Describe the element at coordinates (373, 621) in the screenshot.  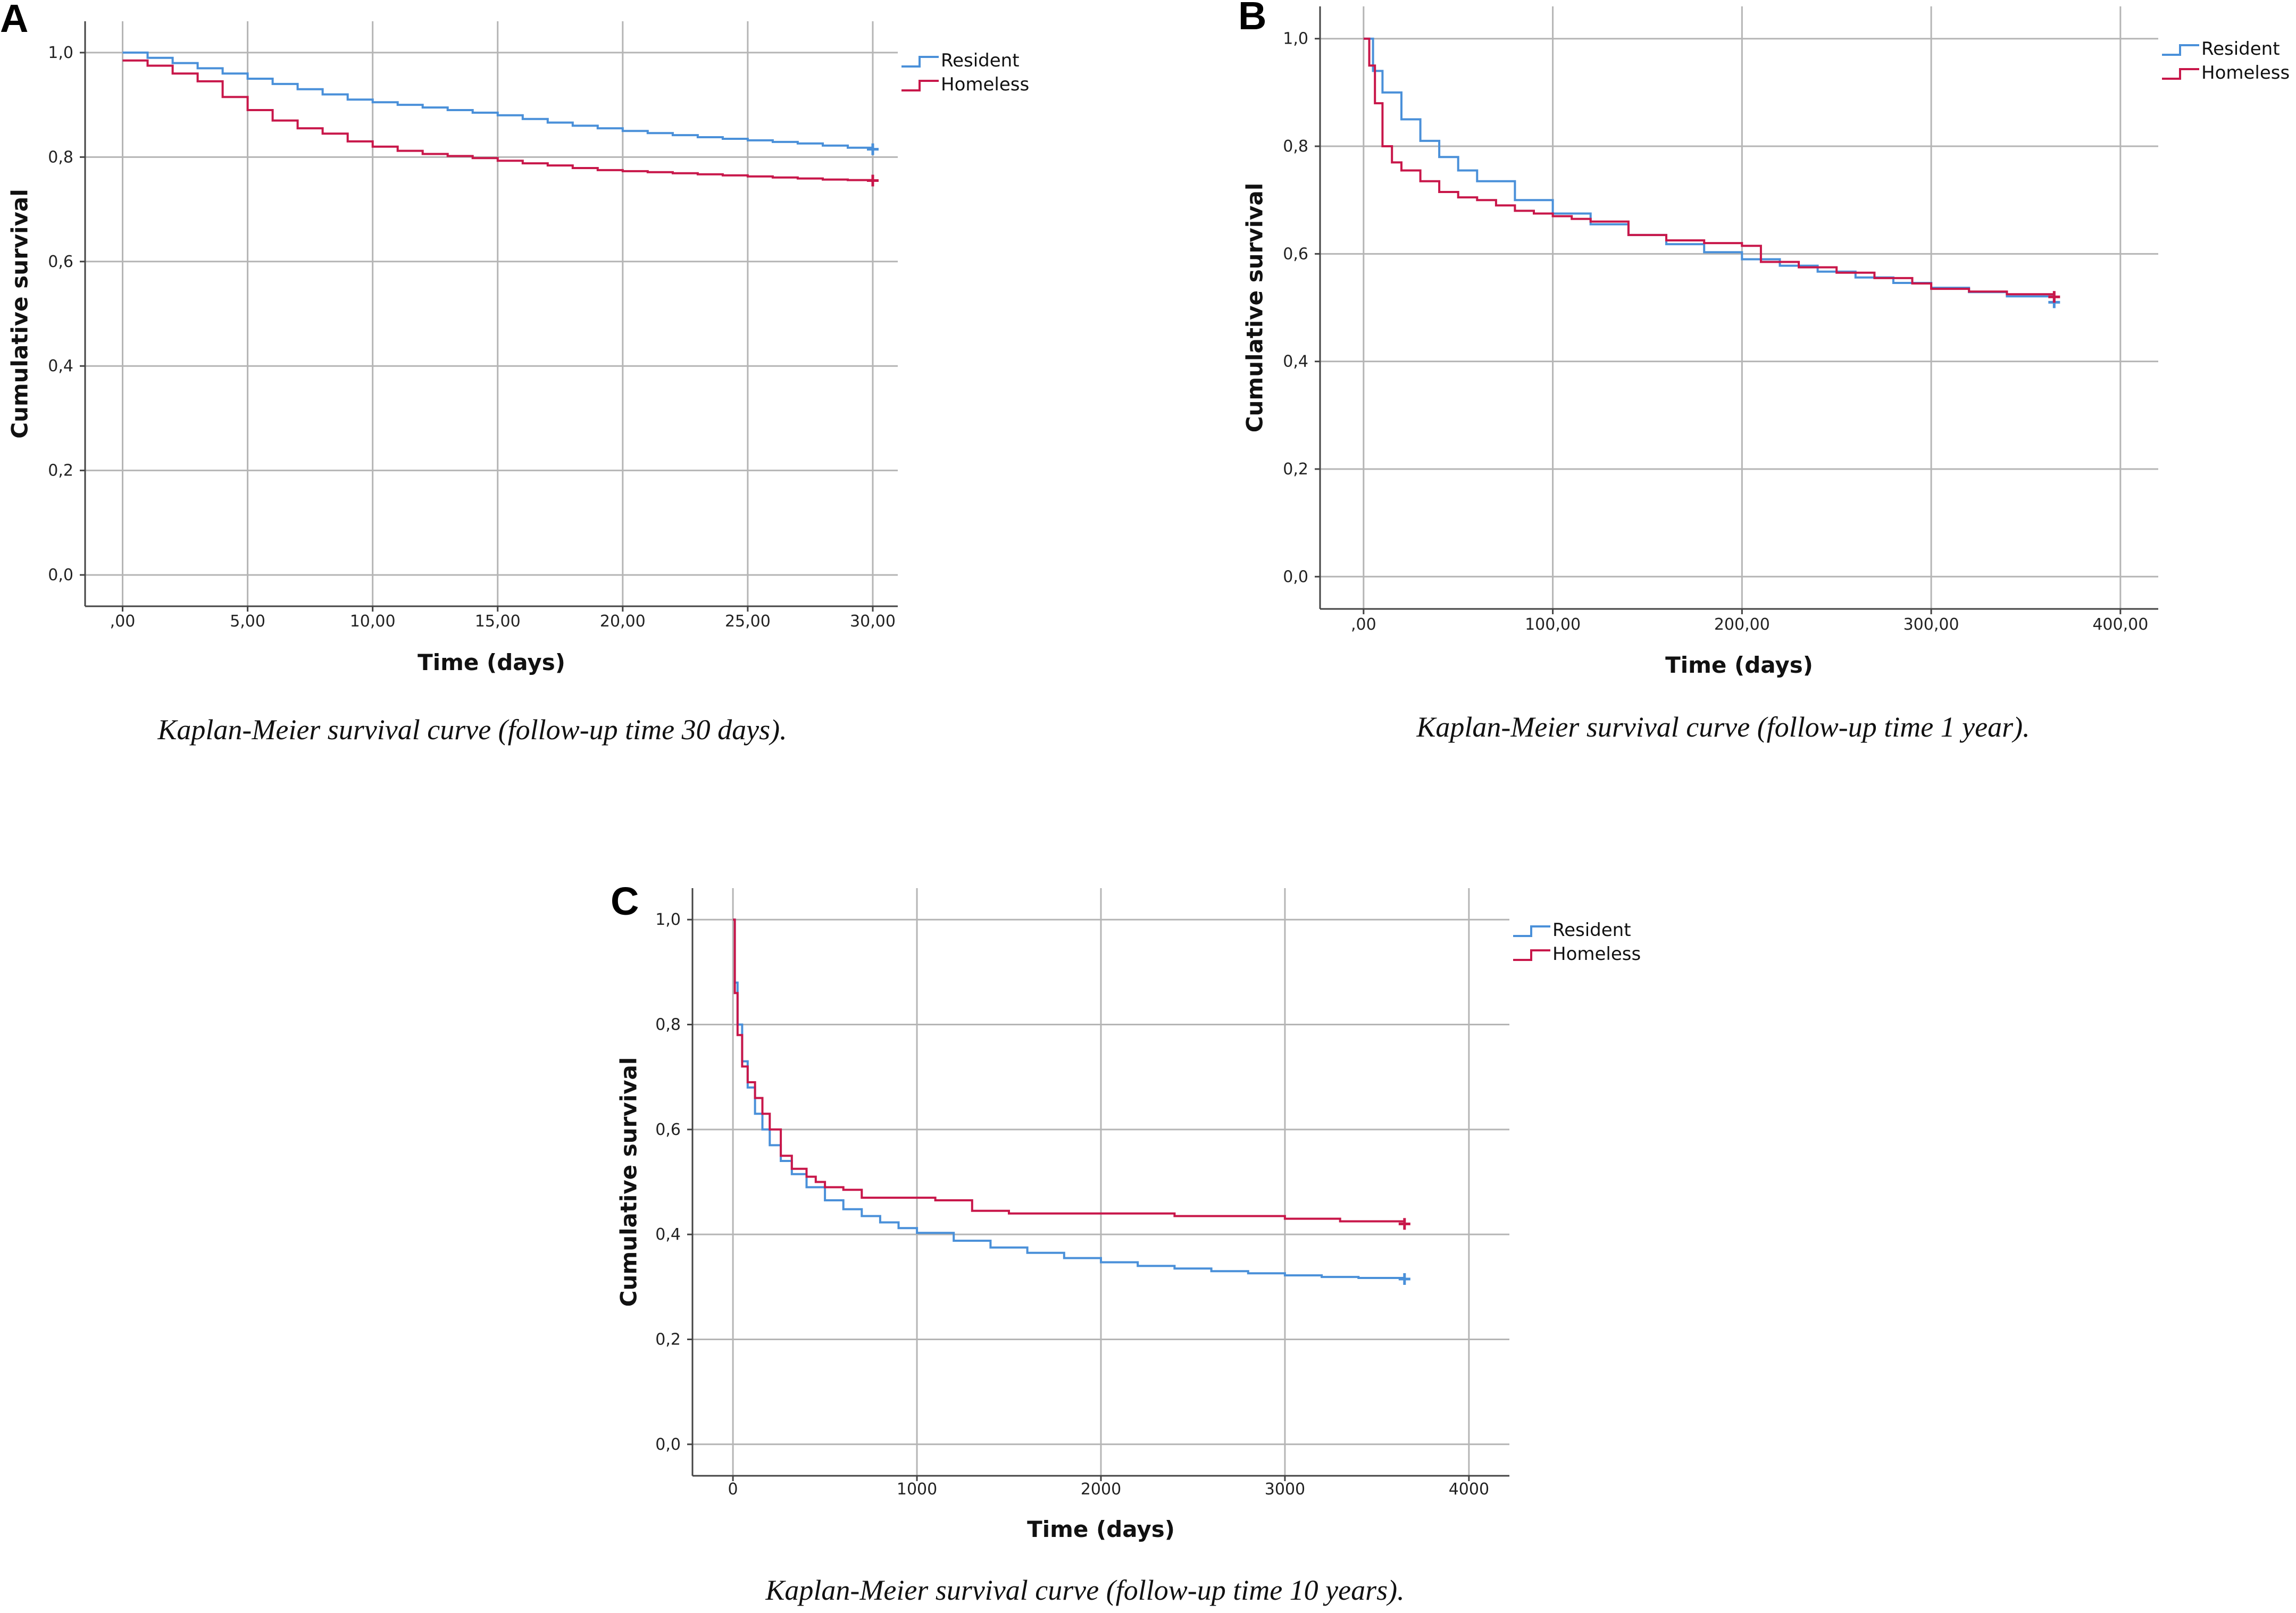
I see `x-tick-label: 10,00` at that location.